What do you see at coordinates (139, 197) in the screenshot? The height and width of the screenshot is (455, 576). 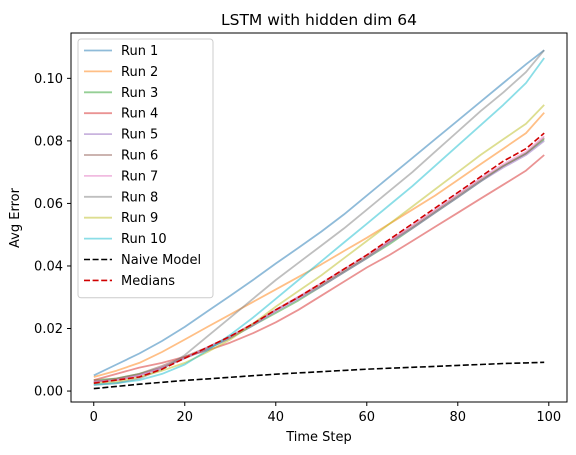 I see `legend-label-8: Run 8` at bounding box center [139, 197].